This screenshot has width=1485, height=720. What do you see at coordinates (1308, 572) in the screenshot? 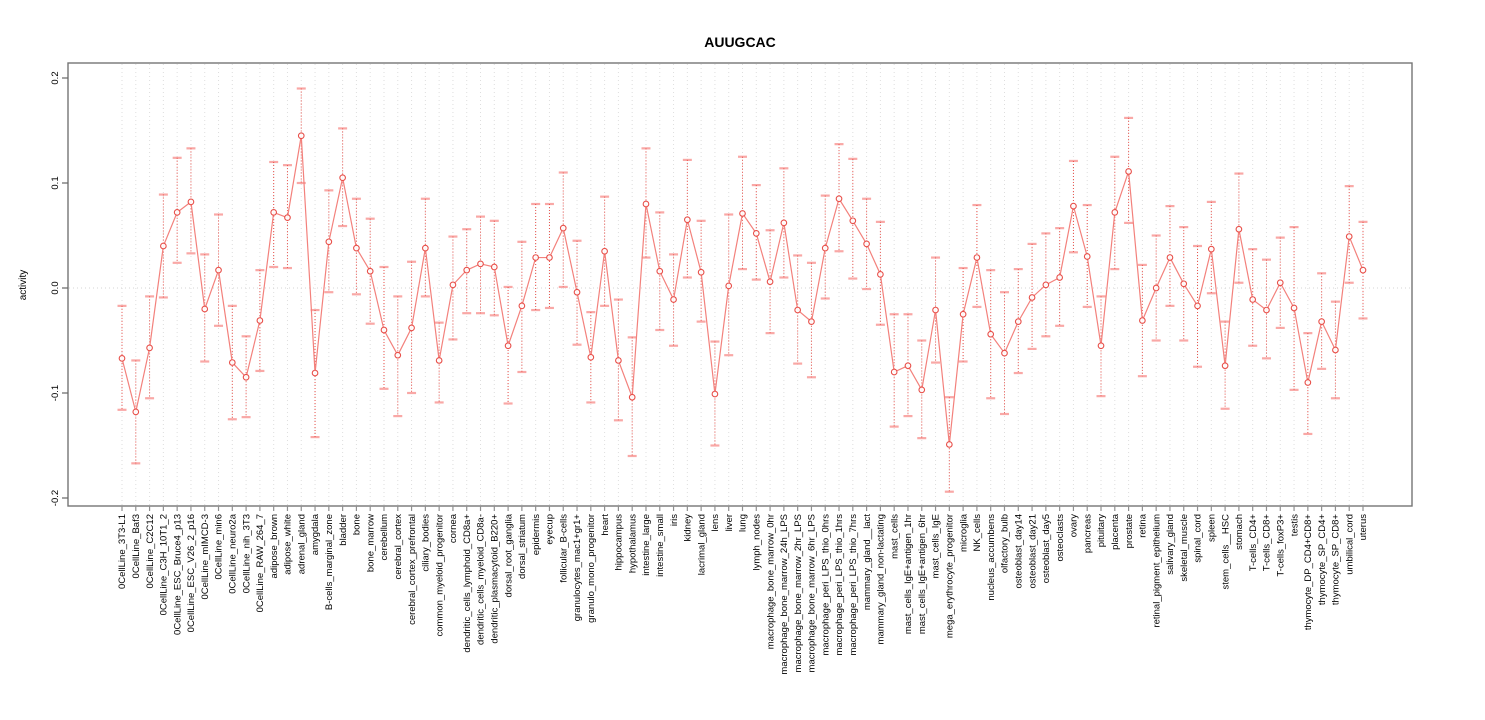
I see `x-tick-label: thymocyte_DP_CD4+CD8+` at bounding box center [1308, 572].